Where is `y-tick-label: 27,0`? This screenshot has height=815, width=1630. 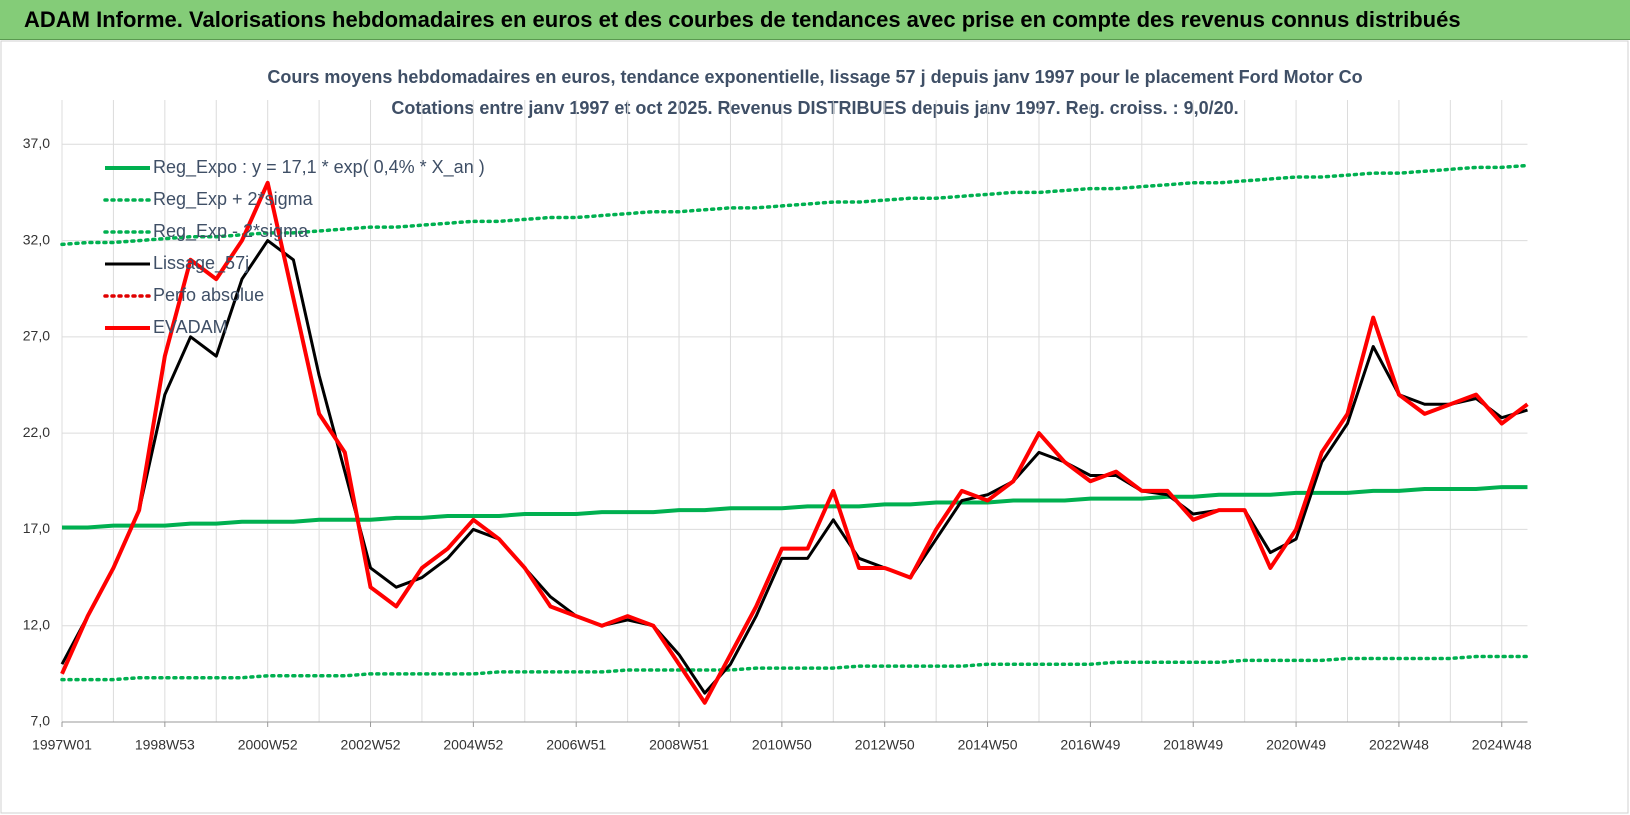 y-tick-label: 27,0 is located at coordinates (36, 336).